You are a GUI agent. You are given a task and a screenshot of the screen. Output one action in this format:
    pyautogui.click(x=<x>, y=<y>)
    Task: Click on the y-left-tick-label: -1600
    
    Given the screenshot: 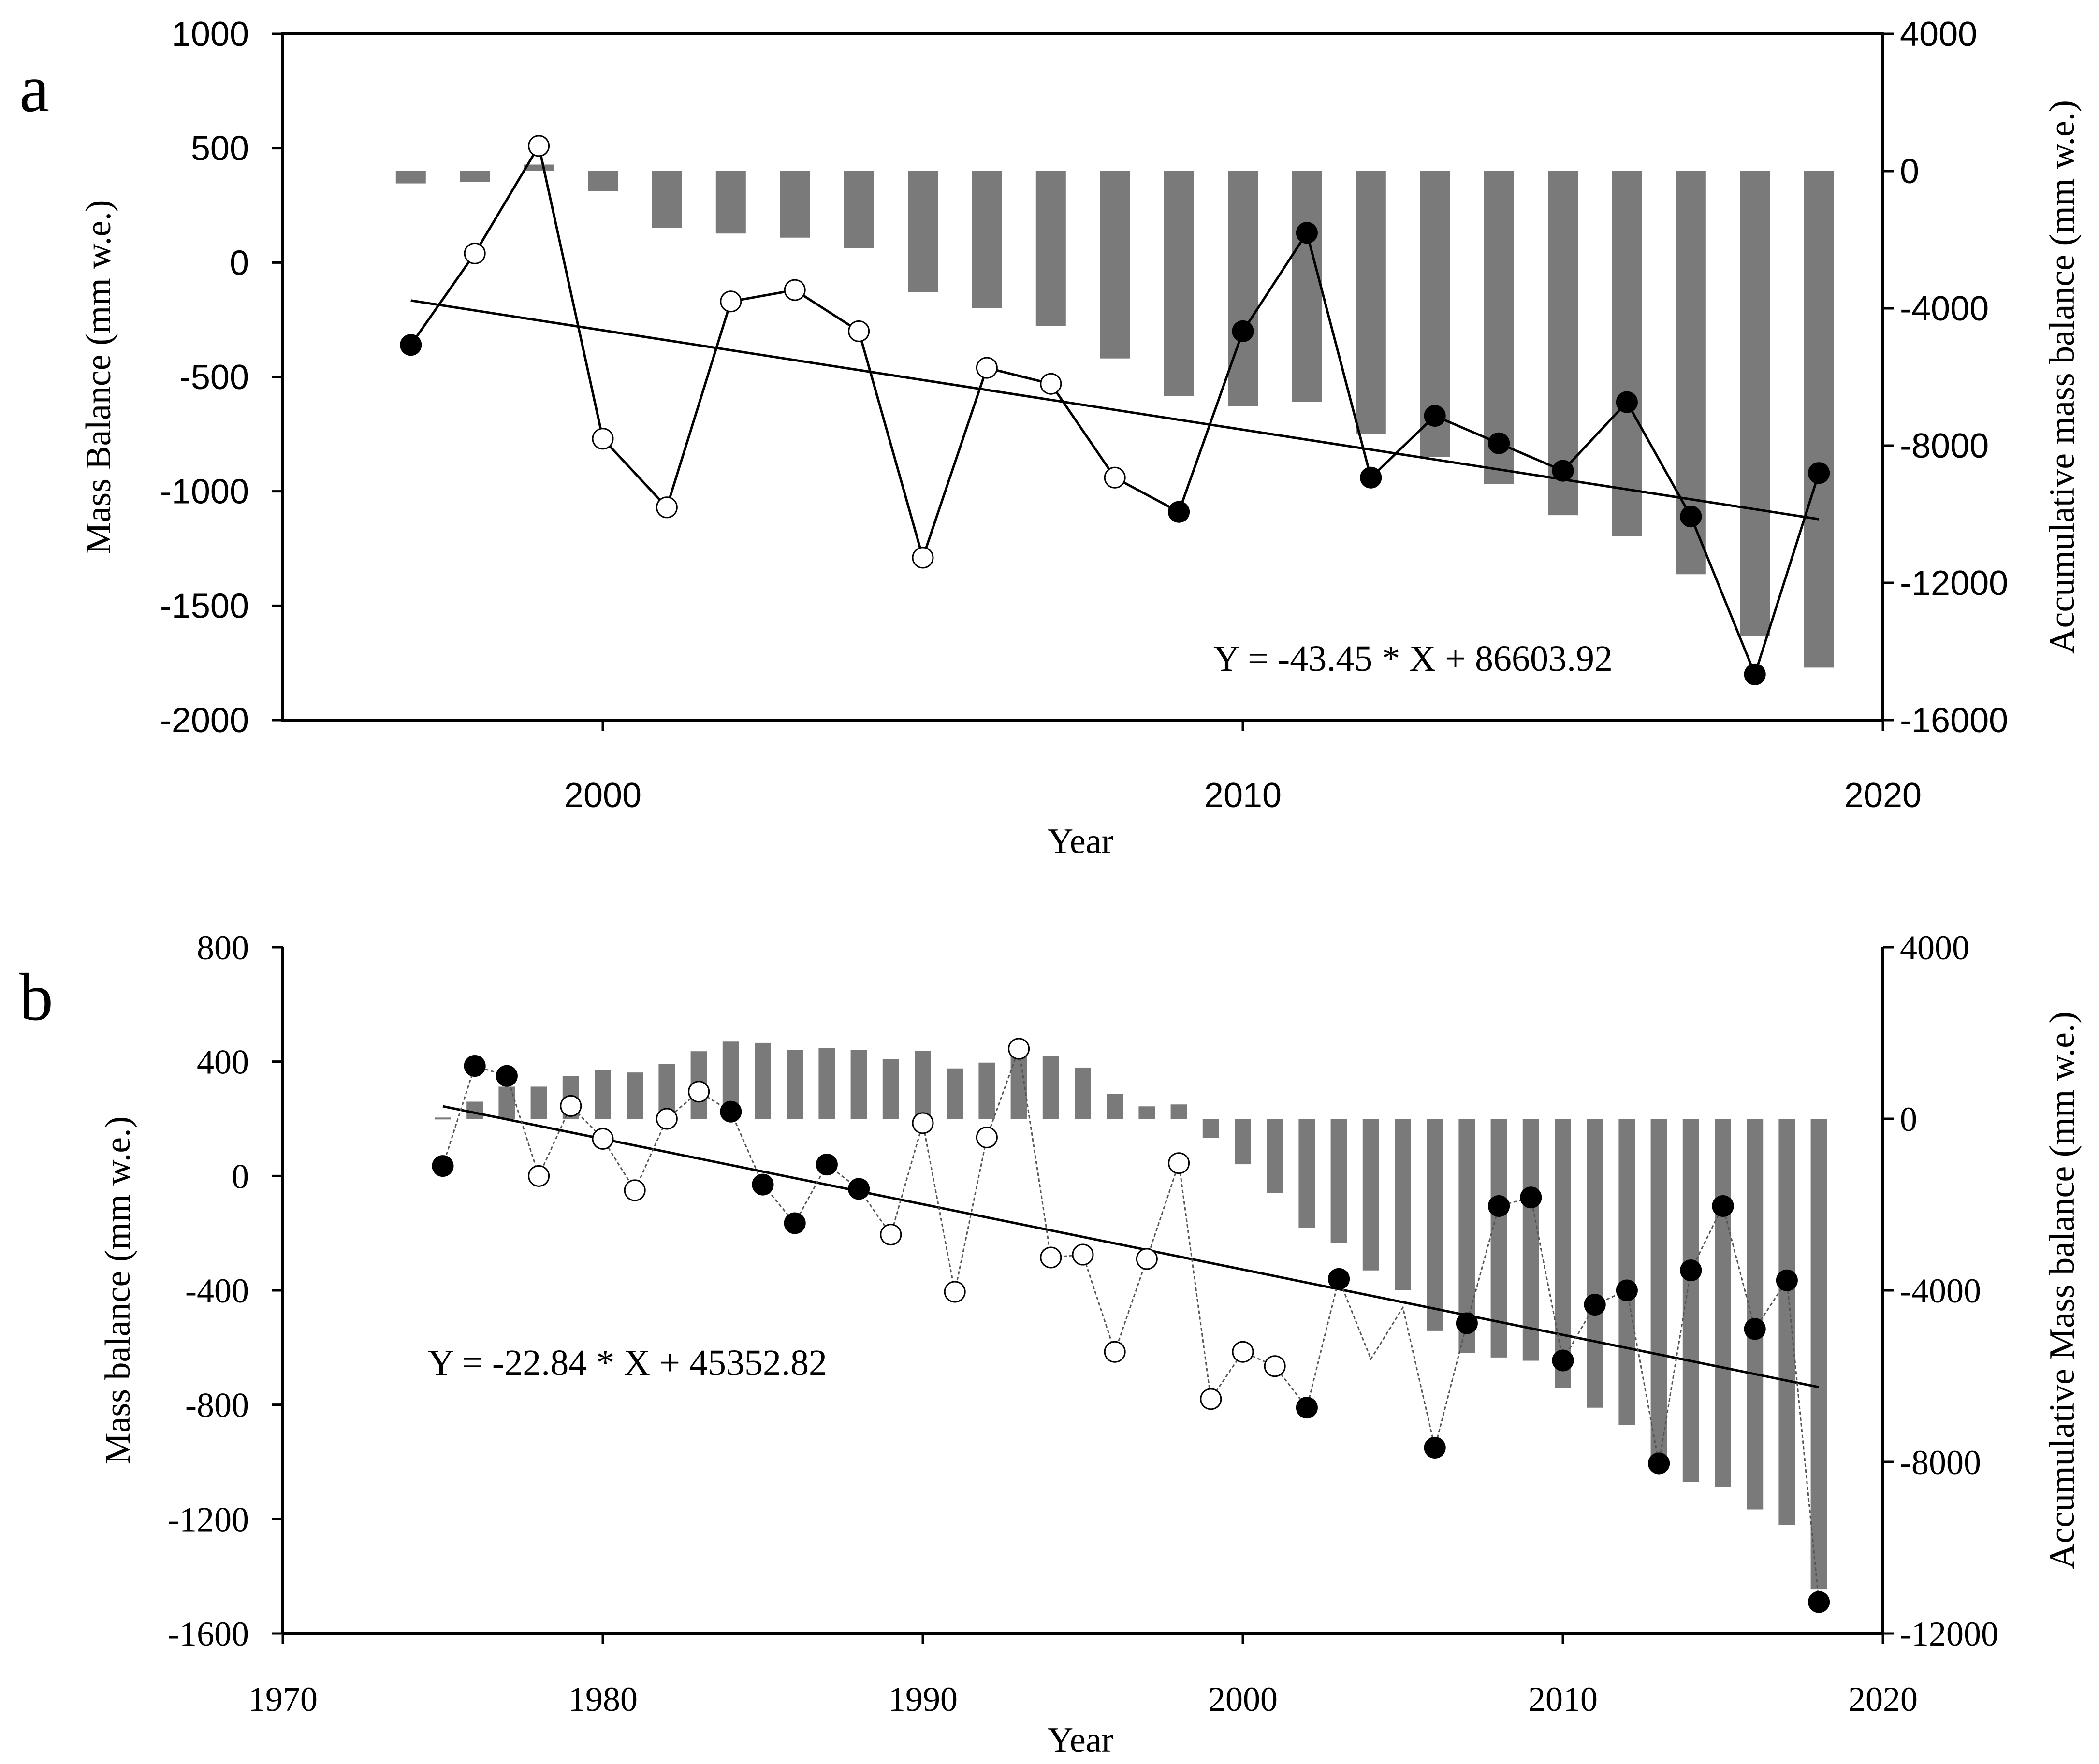 What is the action you would take?
    pyautogui.click(x=209, y=1634)
    